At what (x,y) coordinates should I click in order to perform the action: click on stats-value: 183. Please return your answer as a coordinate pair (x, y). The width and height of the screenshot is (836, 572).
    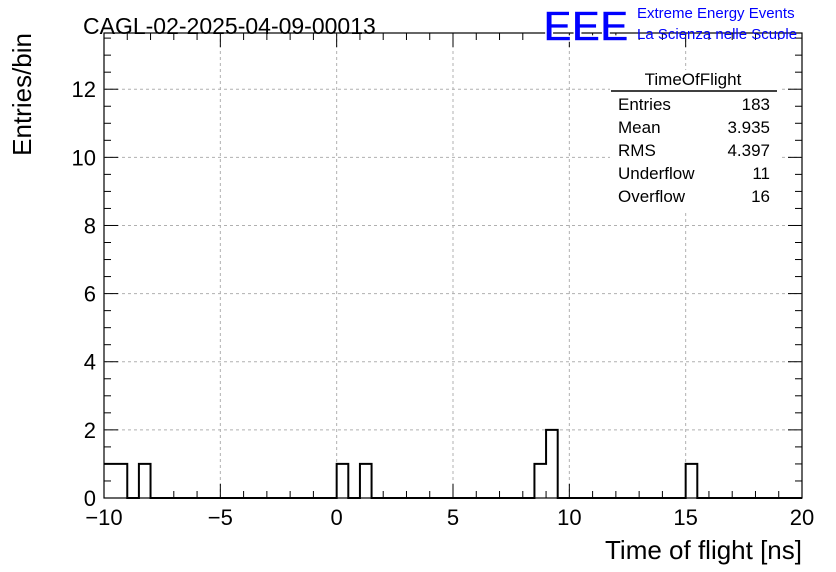
    Looking at the image, I should click on (756, 104).